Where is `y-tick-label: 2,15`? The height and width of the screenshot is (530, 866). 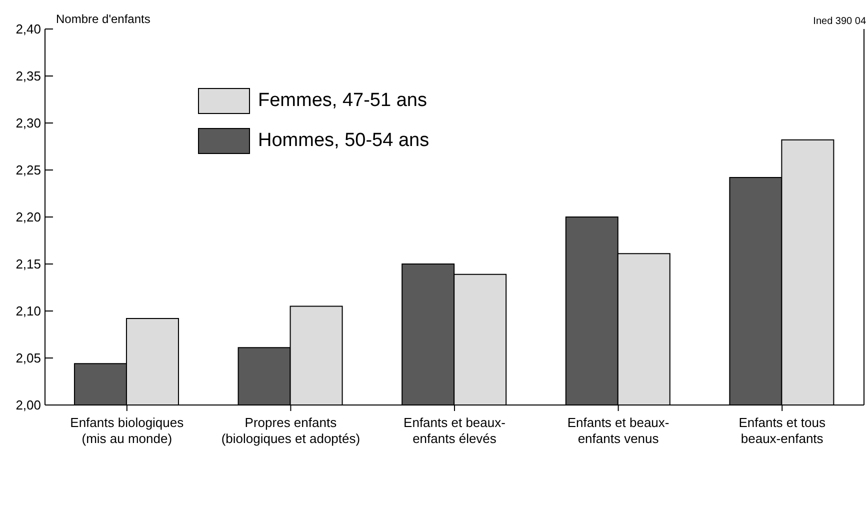
y-tick-label: 2,15 is located at coordinates (28, 264).